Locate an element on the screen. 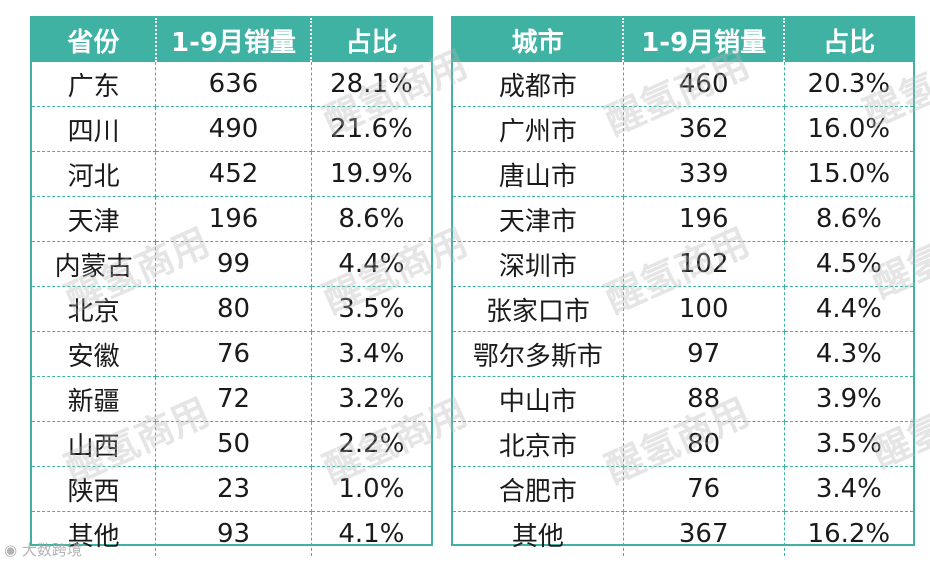 This screenshot has height=564, width=930. sales-cell: 367 is located at coordinates (704, 533).